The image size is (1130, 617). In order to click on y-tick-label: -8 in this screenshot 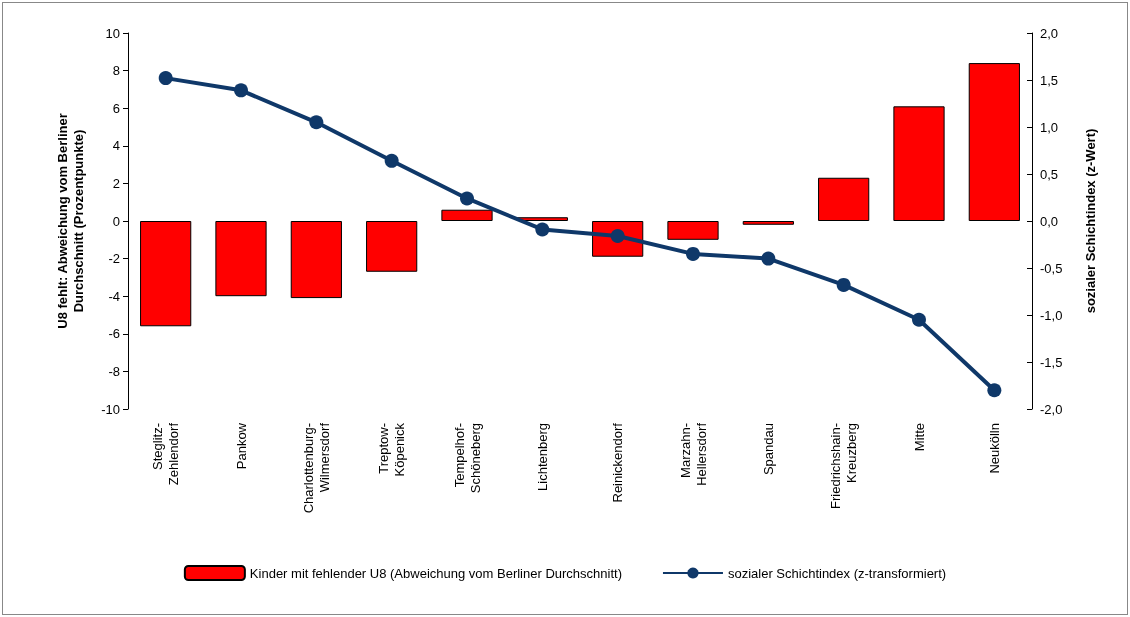, I will do `click(114, 371)`.